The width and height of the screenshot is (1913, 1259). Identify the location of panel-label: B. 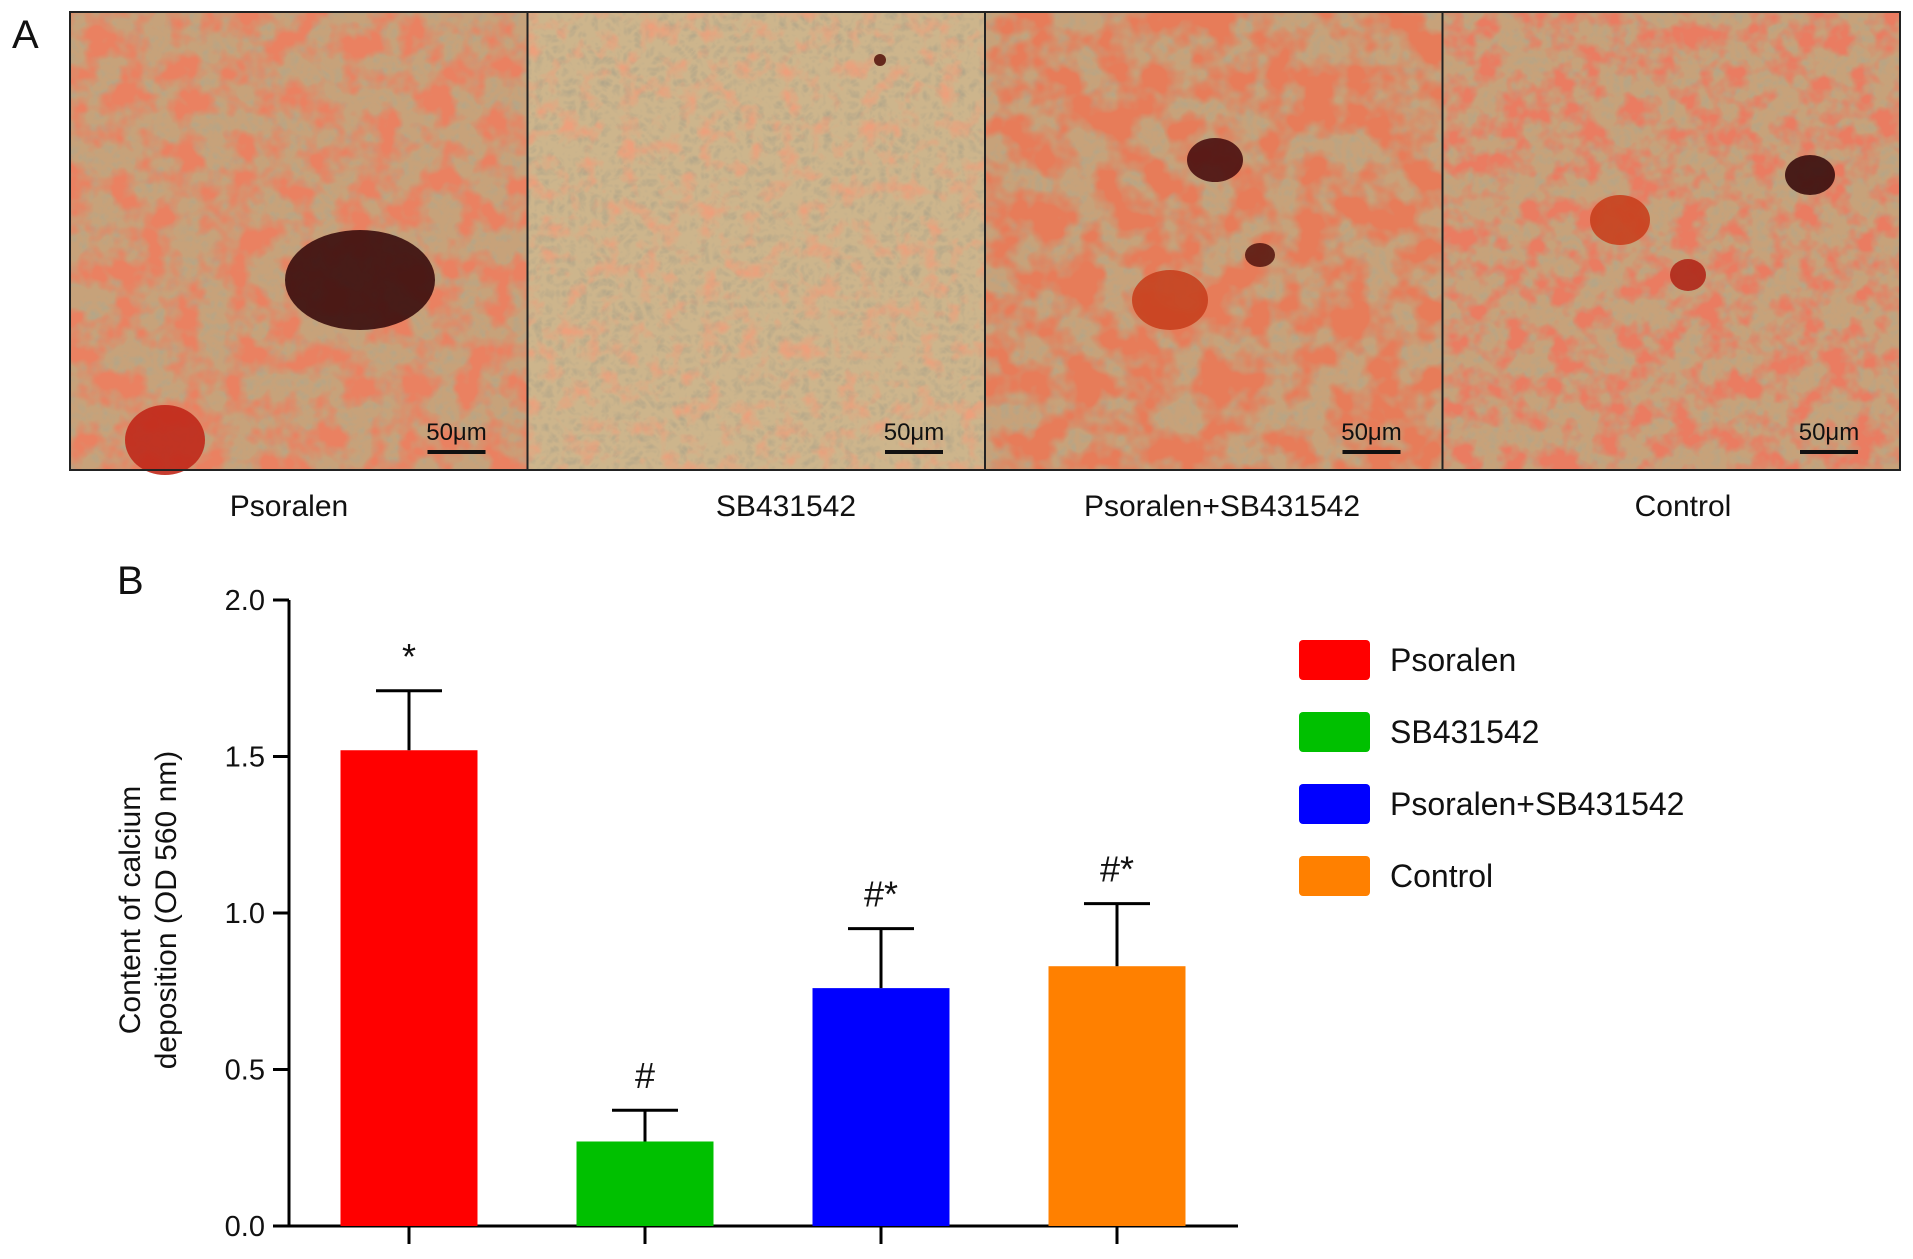
(130, 581).